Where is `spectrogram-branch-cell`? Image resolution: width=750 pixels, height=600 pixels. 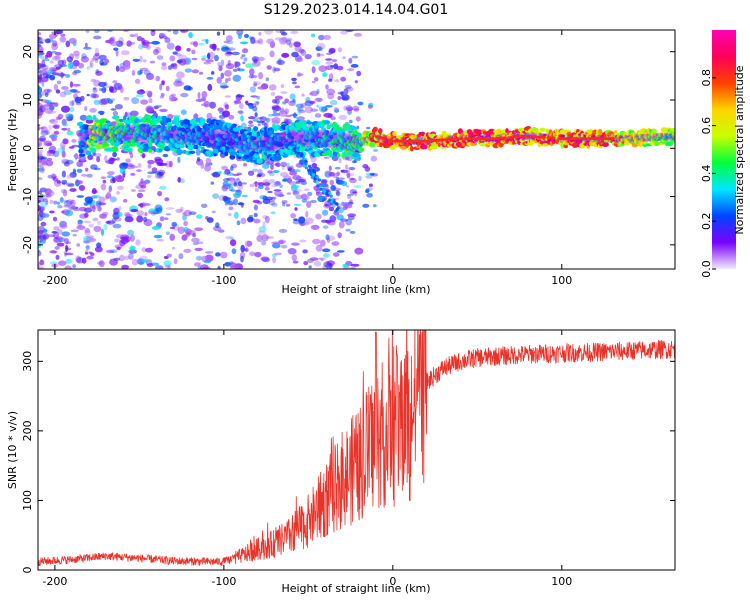
spectrogram-branch-cell is located at coordinates (314, 175).